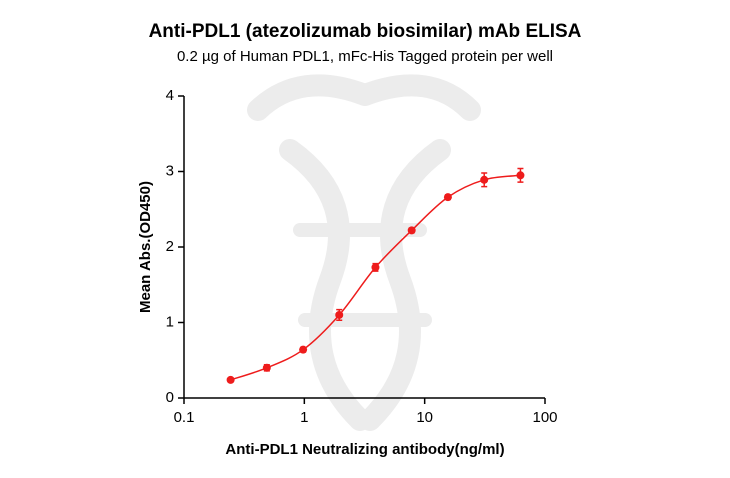 This screenshot has width=730, height=478. I want to click on x-tick-label: 1, so click(304, 417).